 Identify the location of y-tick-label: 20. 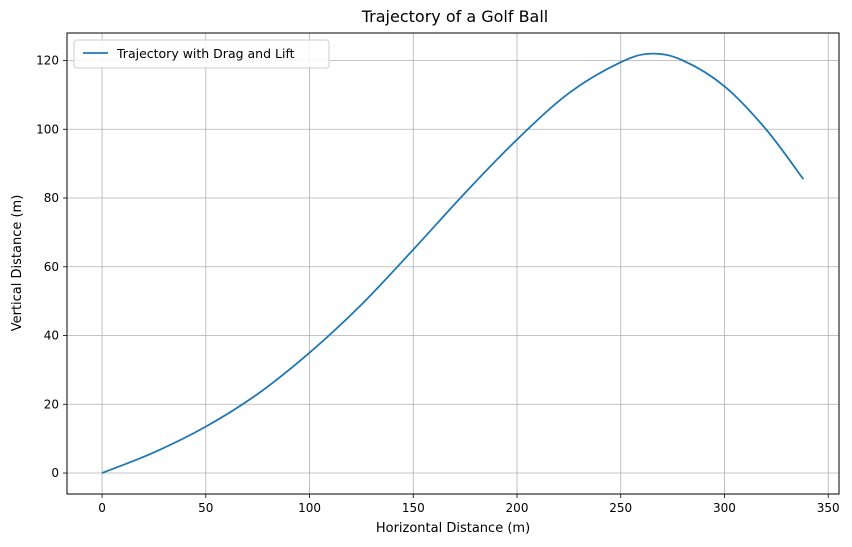
(51, 404).